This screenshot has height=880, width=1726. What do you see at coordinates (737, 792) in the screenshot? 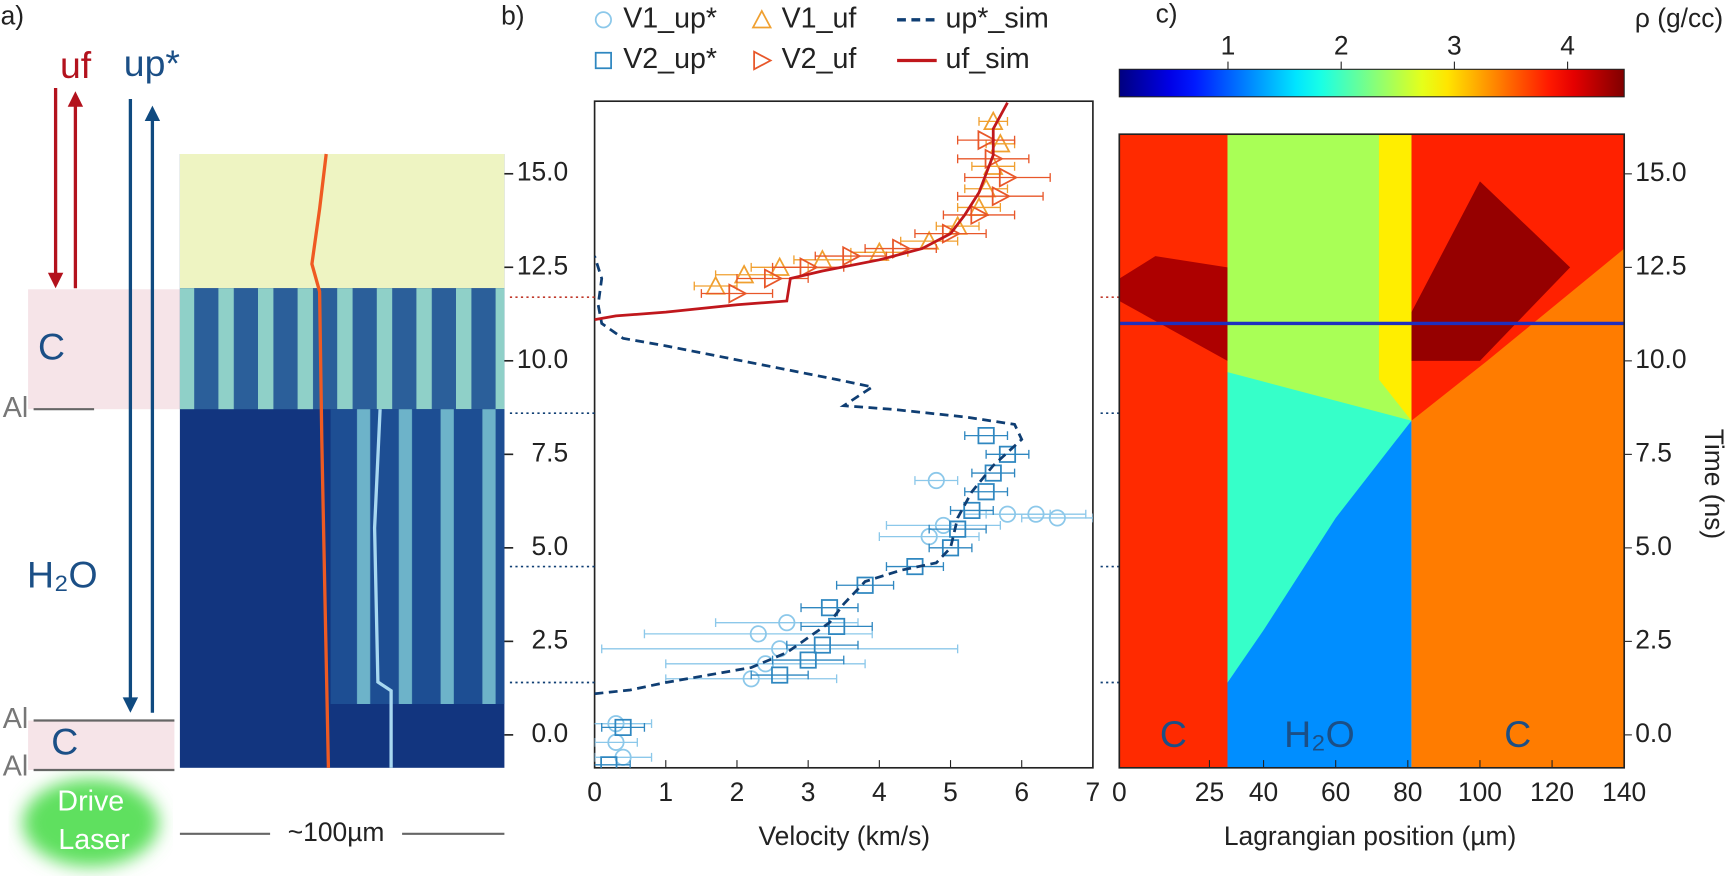
I see `x-tick-label: 2` at bounding box center [737, 792].